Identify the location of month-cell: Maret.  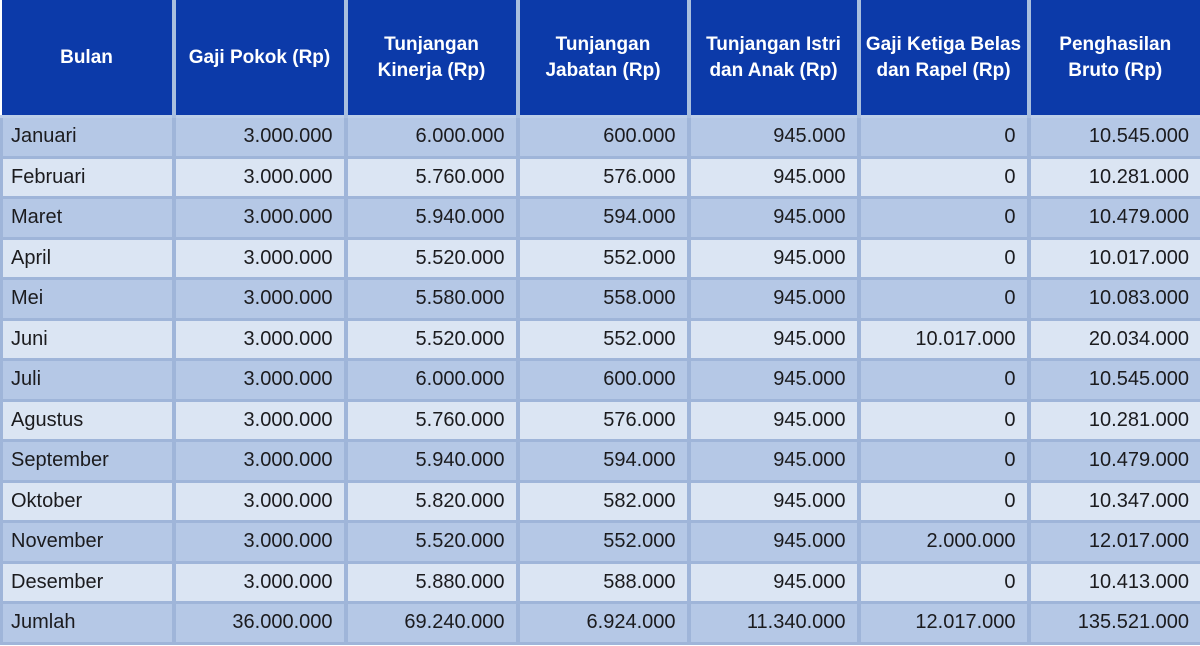
(88, 218).